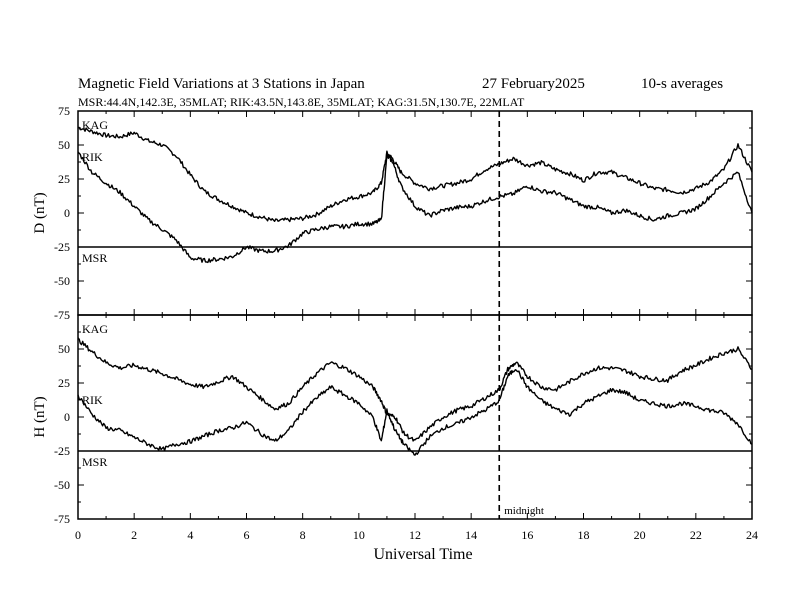  What do you see at coordinates (78, 535) in the screenshot?
I see `x-tick-label: 0` at bounding box center [78, 535].